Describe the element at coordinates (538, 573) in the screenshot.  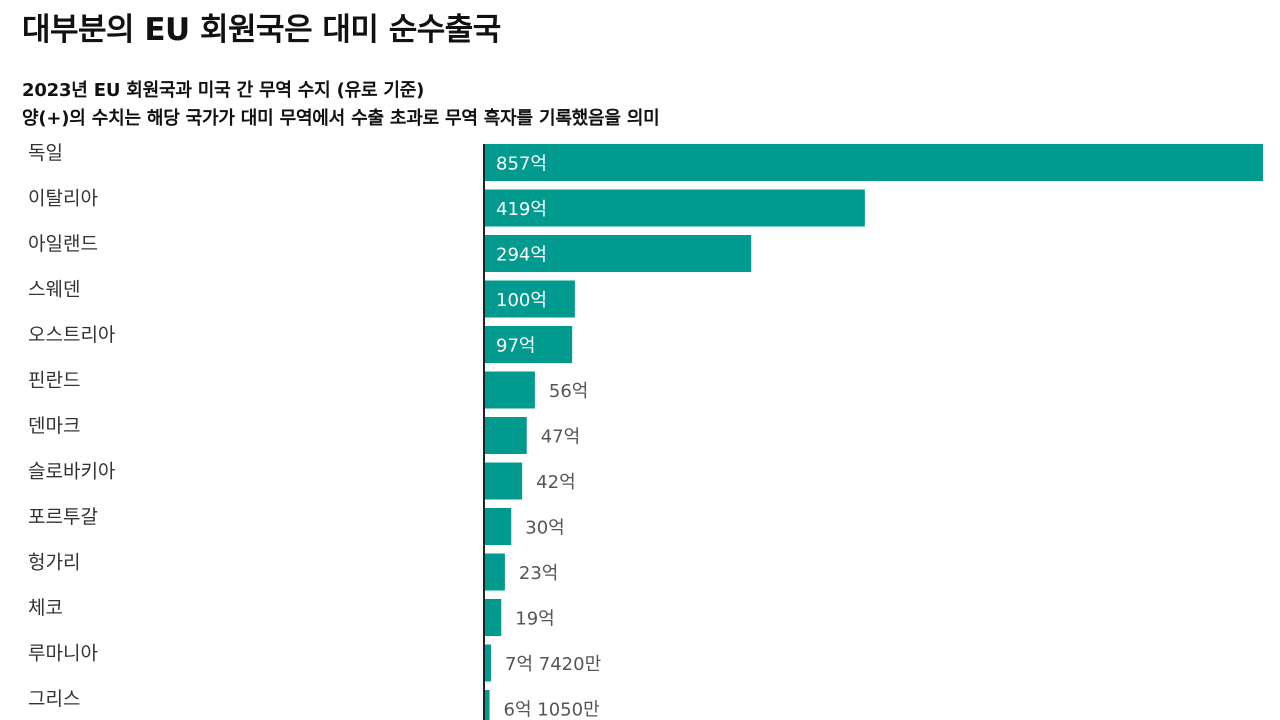
I see `value-label: 23억` at that location.